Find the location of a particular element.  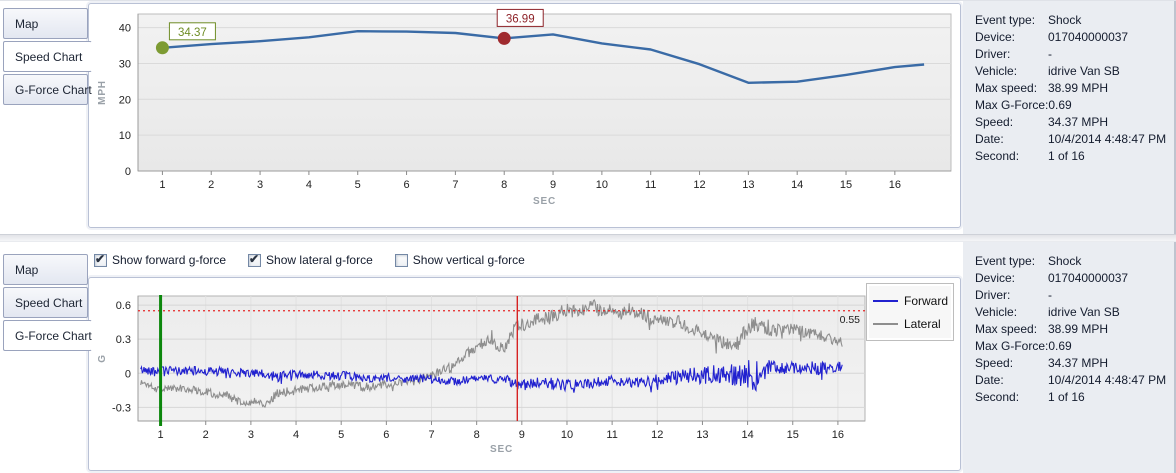

info-value: 34.37 MPH is located at coordinates (1078, 121).